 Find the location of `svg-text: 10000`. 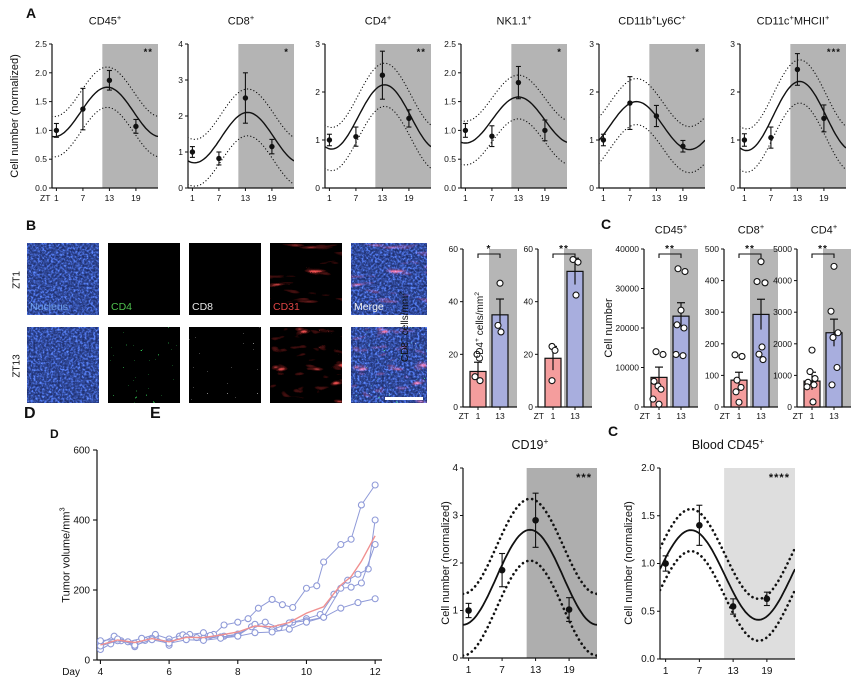

svg-text: 10000 is located at coordinates (627, 368).